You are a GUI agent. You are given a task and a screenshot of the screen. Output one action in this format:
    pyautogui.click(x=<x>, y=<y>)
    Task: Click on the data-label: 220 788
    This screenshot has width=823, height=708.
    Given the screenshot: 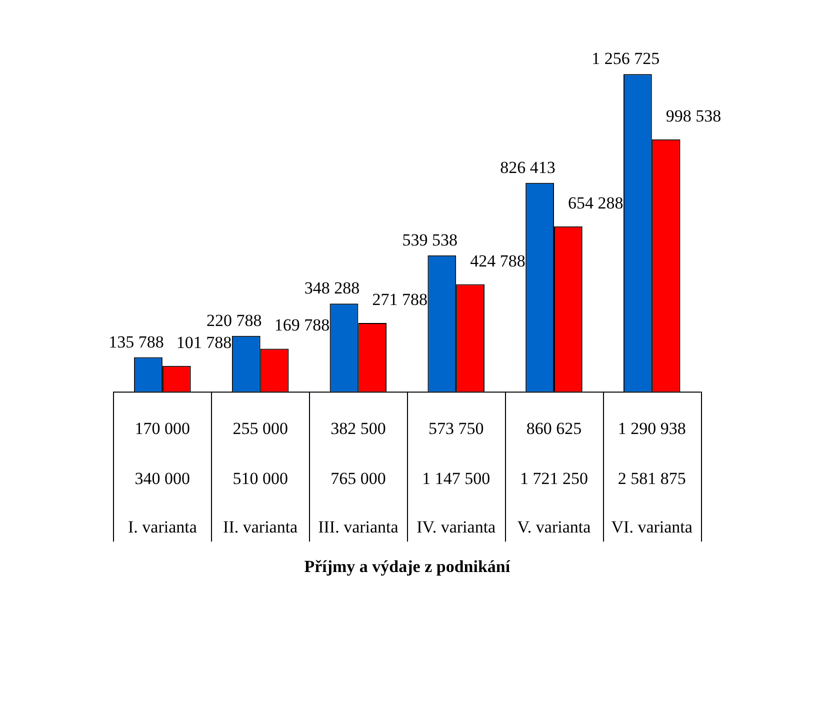 What is the action you would take?
    pyautogui.click(x=234, y=320)
    